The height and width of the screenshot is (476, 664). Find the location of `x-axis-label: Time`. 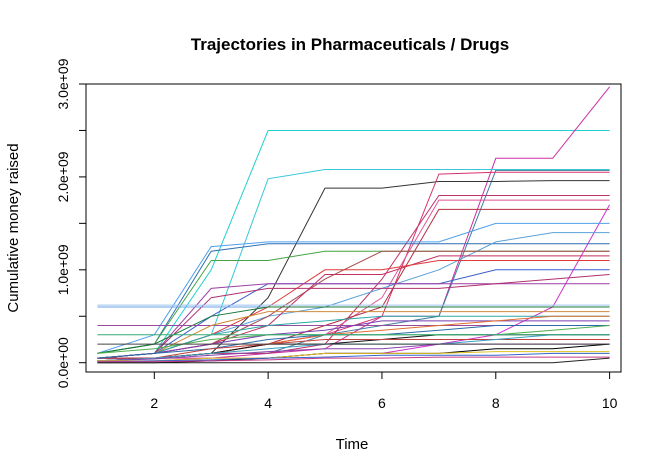

x-axis-label: Time is located at coordinates (352, 444).